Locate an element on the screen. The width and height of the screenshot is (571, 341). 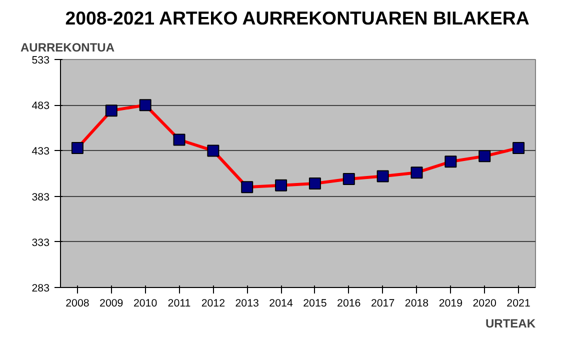
y-tick-label: 483 is located at coordinates (41, 106).